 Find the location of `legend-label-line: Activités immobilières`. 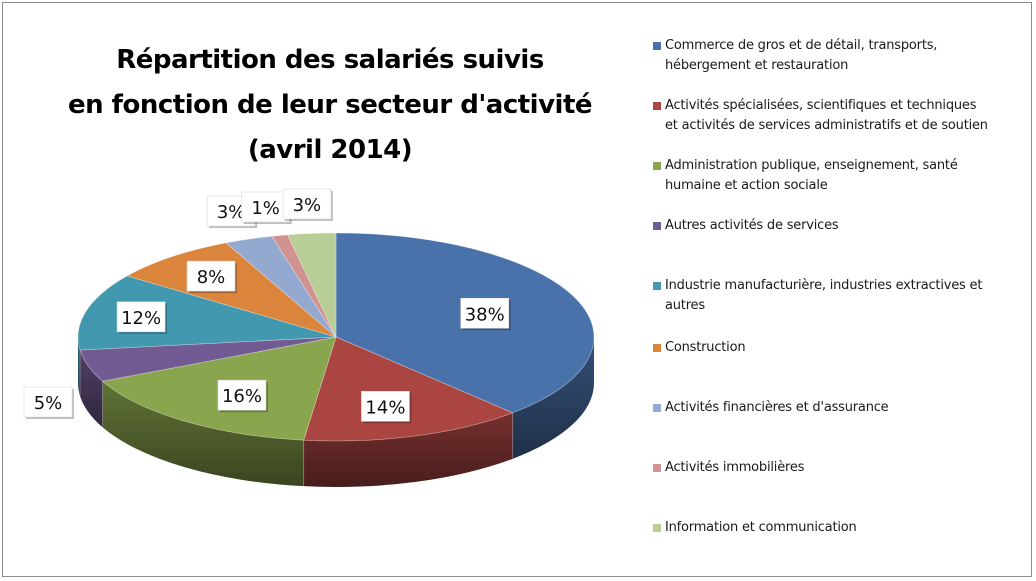

legend-label-line: Activités immobilières is located at coordinates (735, 467).